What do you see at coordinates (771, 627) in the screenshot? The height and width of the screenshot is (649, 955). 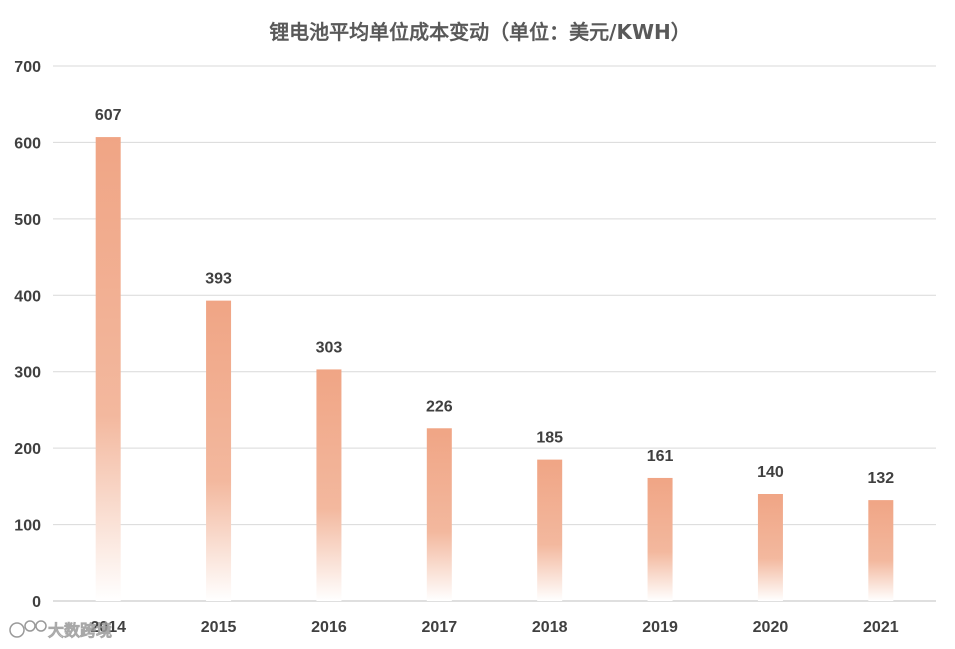 I see `x-tick-label: 2020` at bounding box center [771, 627].